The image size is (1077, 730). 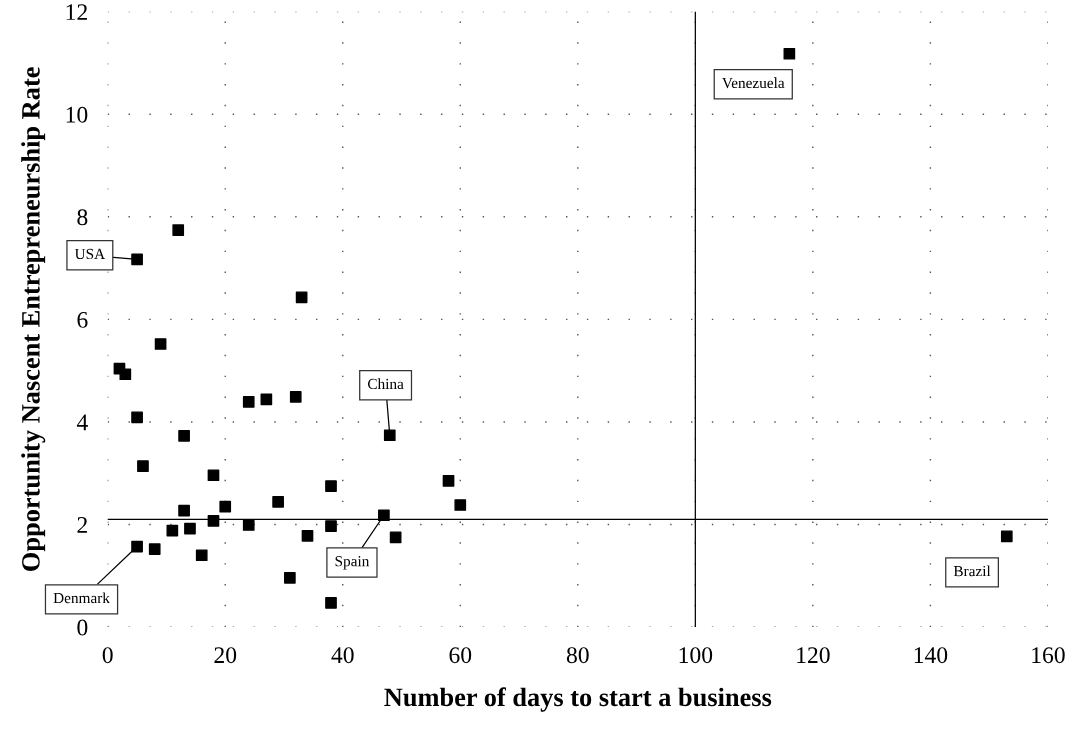 I want to click on annotation: Spain, so click(x=352, y=563).